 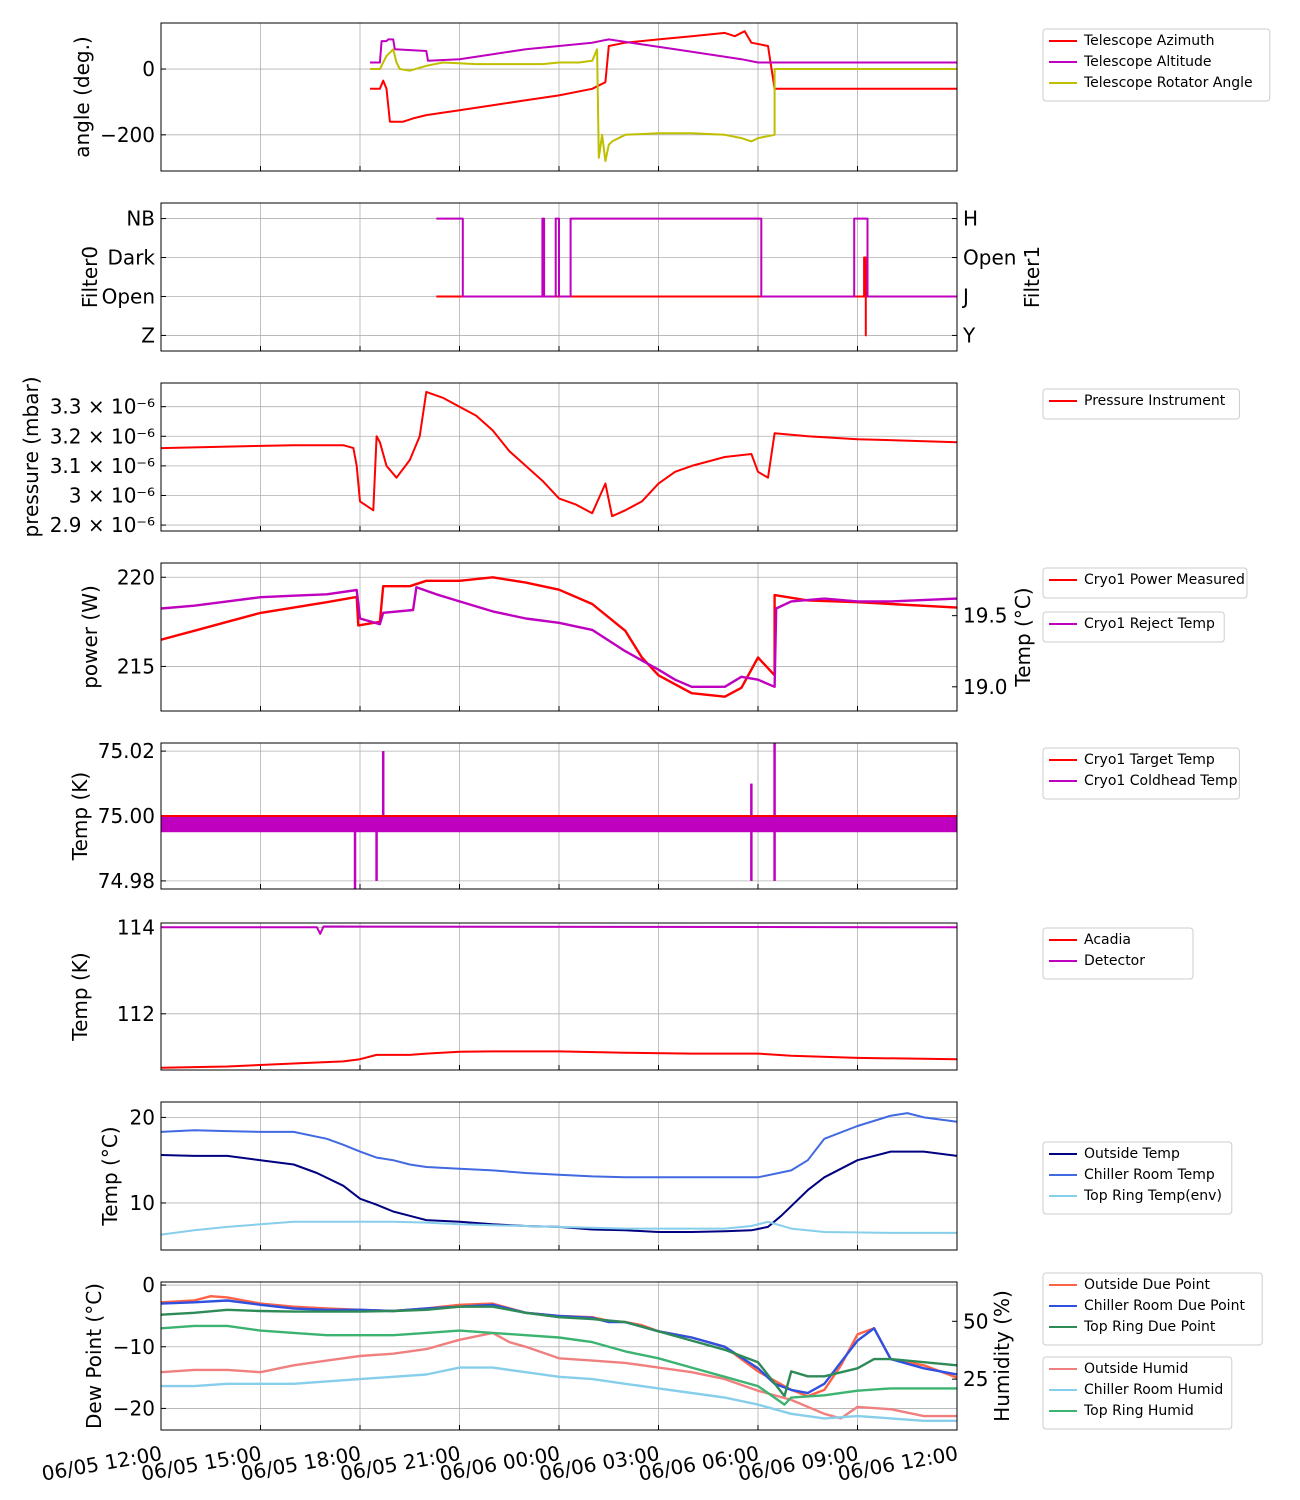 What do you see at coordinates (94, 1356) in the screenshot?
I see `y-axis-label: Dew Point (°C)` at bounding box center [94, 1356].